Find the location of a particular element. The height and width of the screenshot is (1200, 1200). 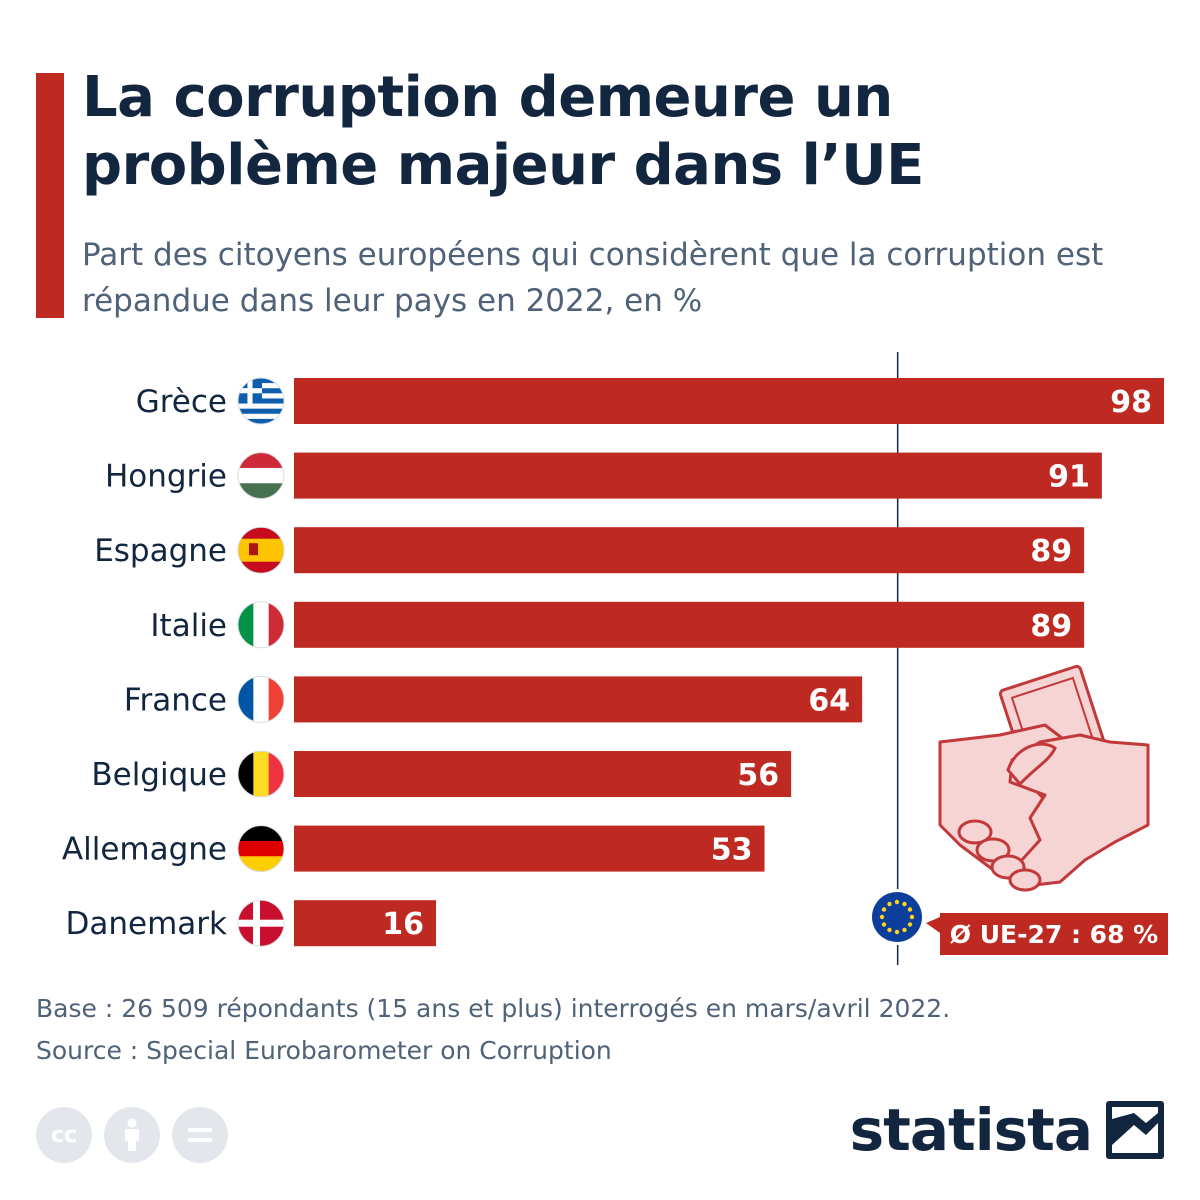

bar-hongrie is located at coordinates (698, 475).